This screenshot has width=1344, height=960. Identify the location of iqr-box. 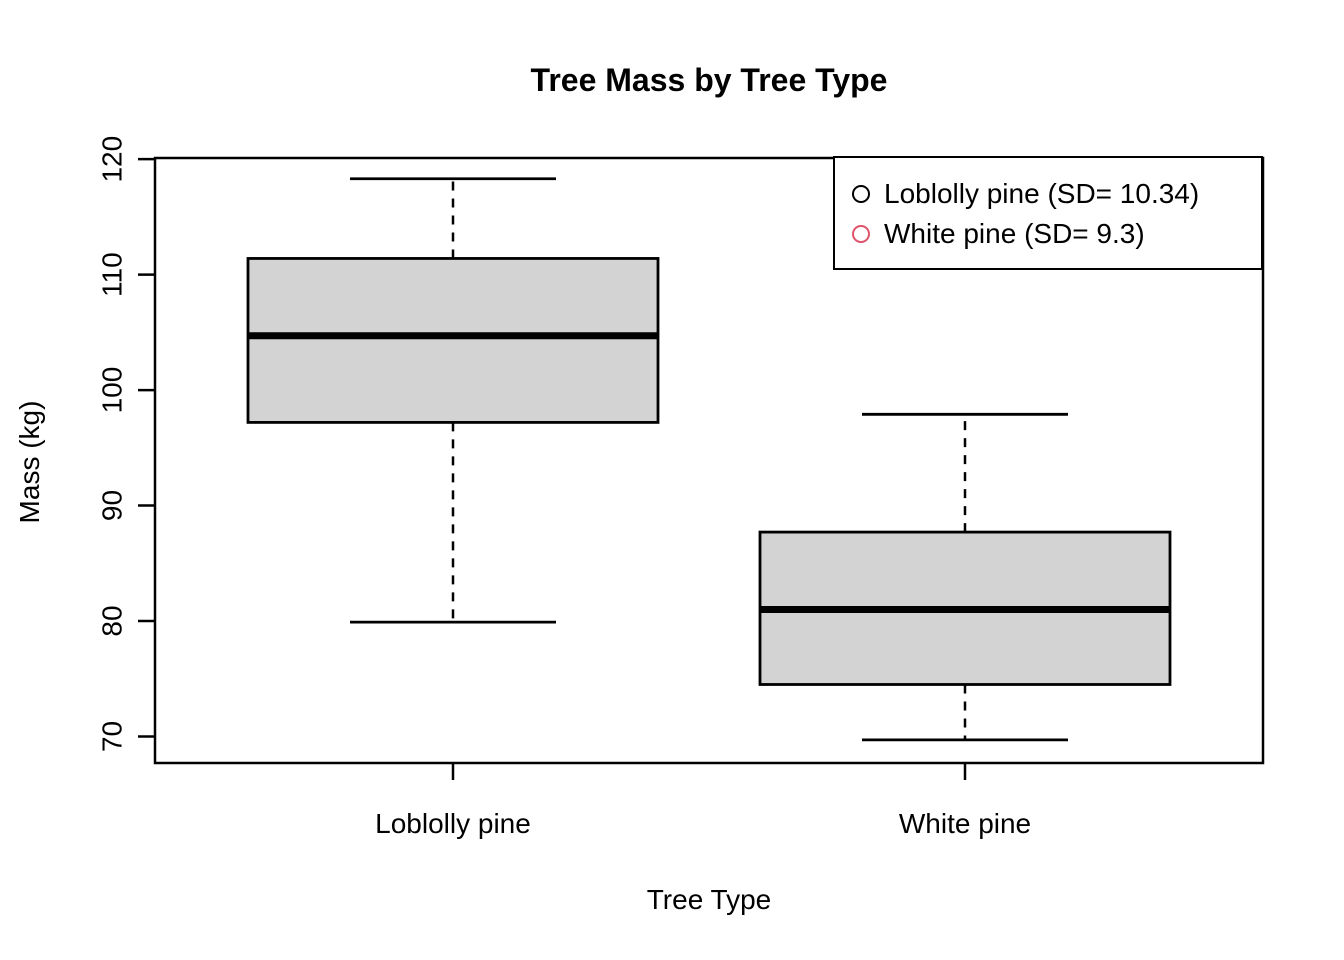
(453, 340).